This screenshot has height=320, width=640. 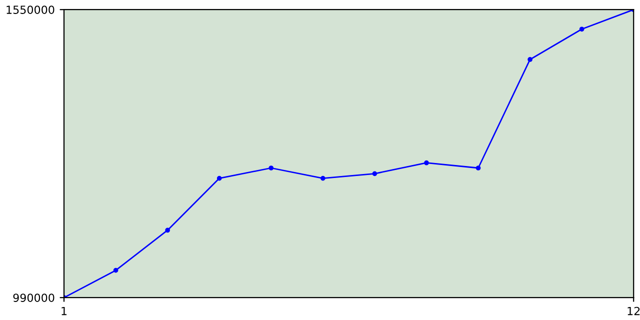 I want to click on x-tick-label: 12, so click(x=634, y=311).